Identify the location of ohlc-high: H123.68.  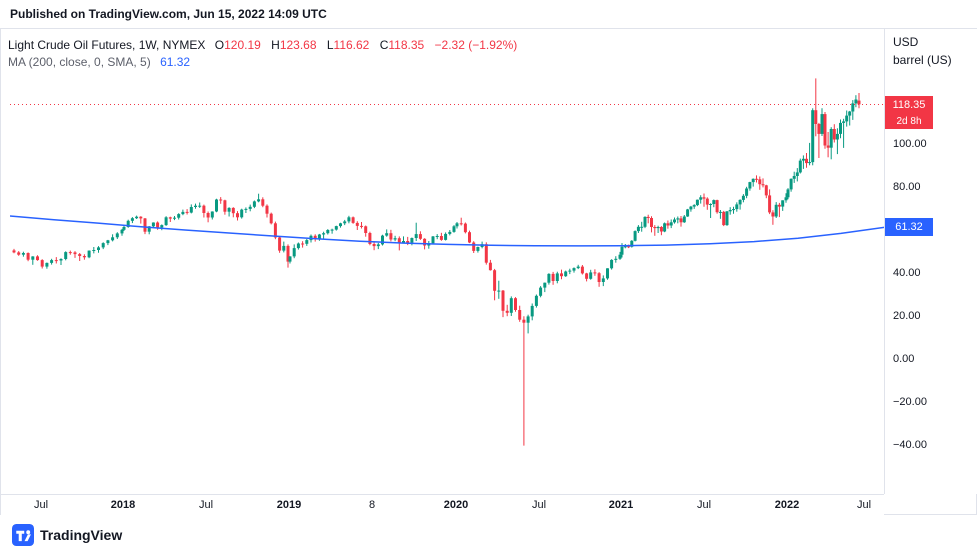
(294, 45).